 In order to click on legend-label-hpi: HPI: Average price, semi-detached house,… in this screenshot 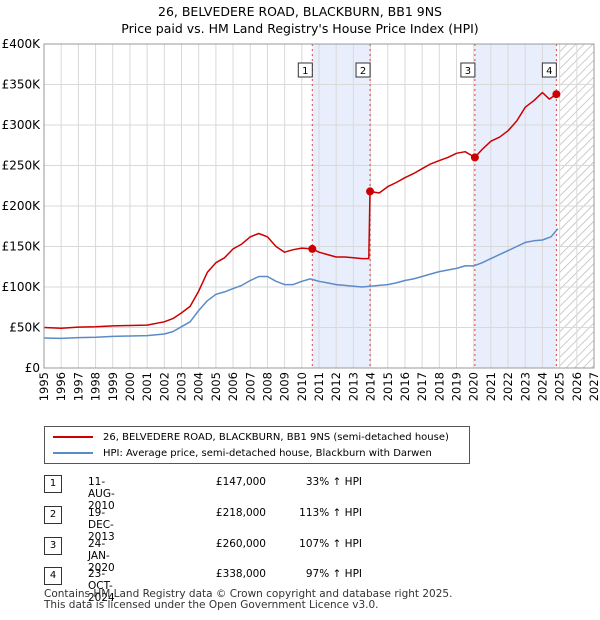, I will do `click(267, 453)`.